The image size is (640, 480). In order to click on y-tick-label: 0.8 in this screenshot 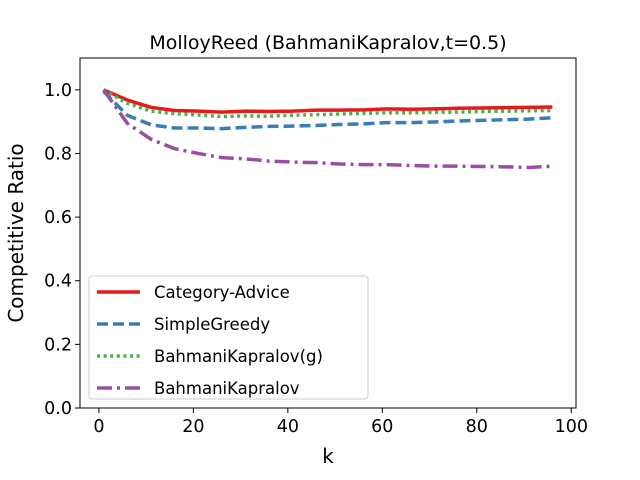, I will do `click(58, 154)`.